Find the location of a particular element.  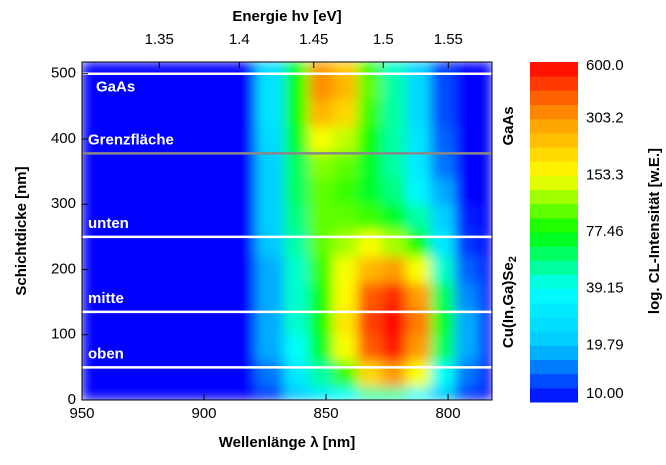

x2-tick-label: 1.4 is located at coordinates (239, 39).